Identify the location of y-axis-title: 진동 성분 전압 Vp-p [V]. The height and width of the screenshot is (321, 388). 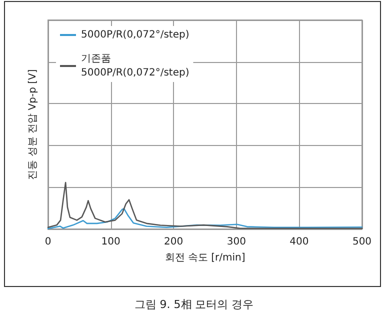
(33, 124).